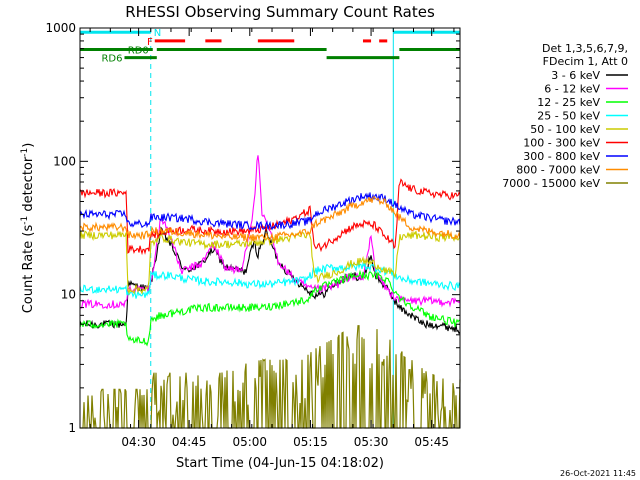 This screenshot has width=640, height=480. Describe the element at coordinates (585, 61) in the screenshot. I see `legend-header-2: FDecim 1, Att 0` at that location.